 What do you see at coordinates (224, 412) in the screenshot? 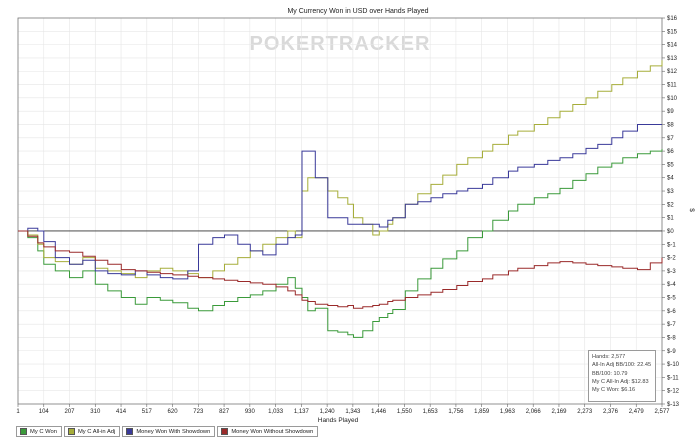
I see `x-tick-label: 827` at bounding box center [224, 412].